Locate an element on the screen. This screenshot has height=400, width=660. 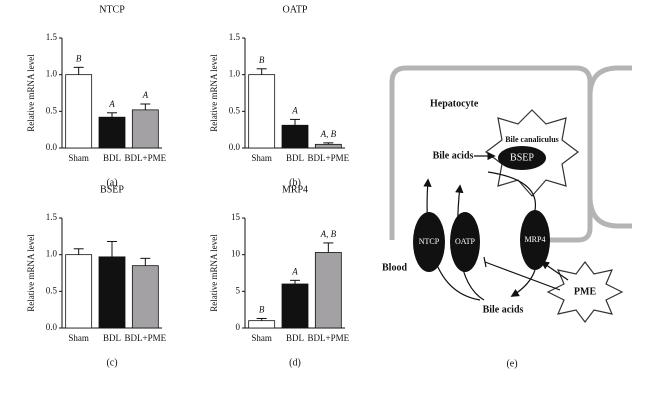
caption: (e) is located at coordinates (511, 363).